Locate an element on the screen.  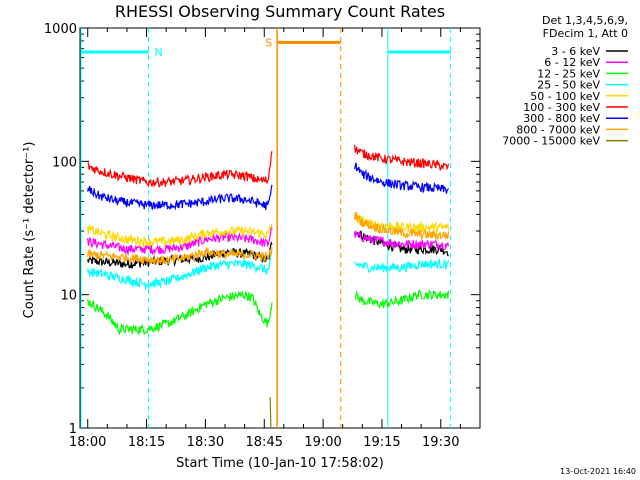
x-tick-label: 18:15 is located at coordinates (146, 442).